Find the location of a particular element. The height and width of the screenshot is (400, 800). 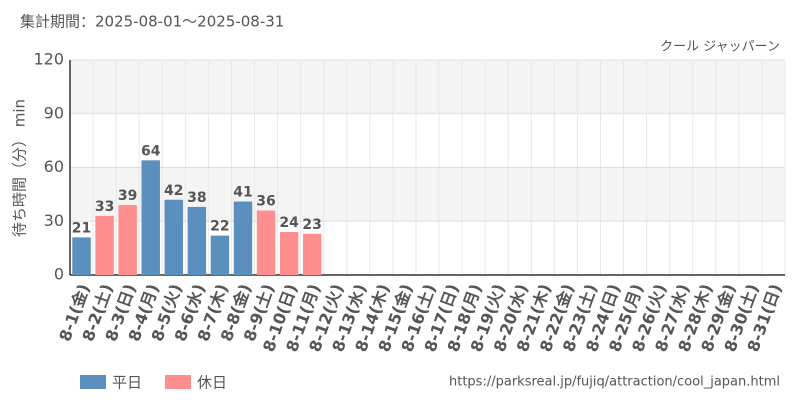

data-label: 22 is located at coordinates (219, 227).